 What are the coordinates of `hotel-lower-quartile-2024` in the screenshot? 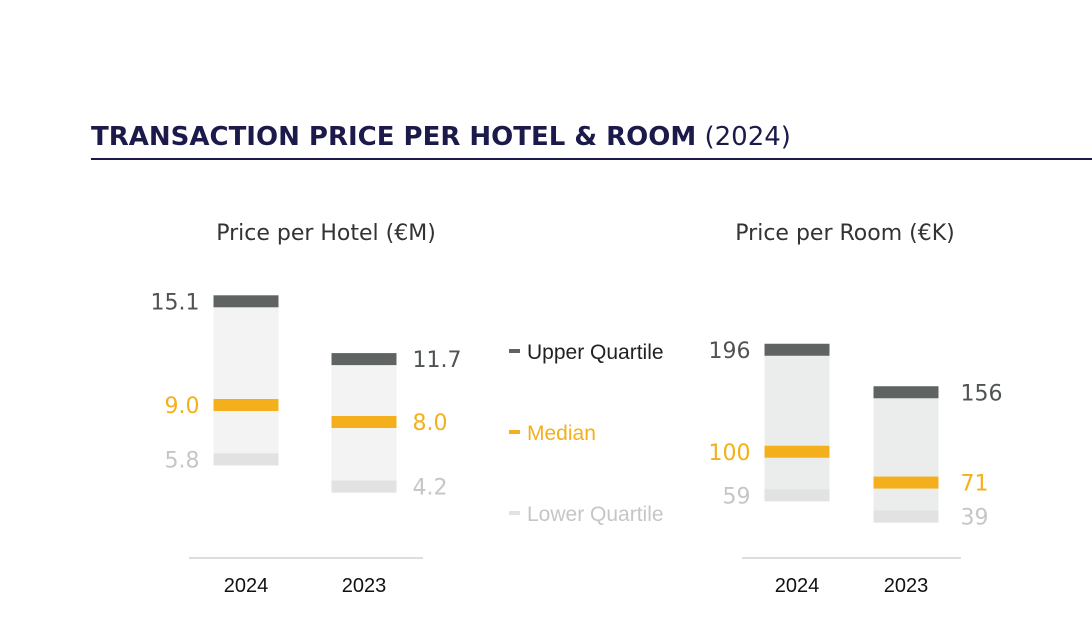 It's located at (246, 459).